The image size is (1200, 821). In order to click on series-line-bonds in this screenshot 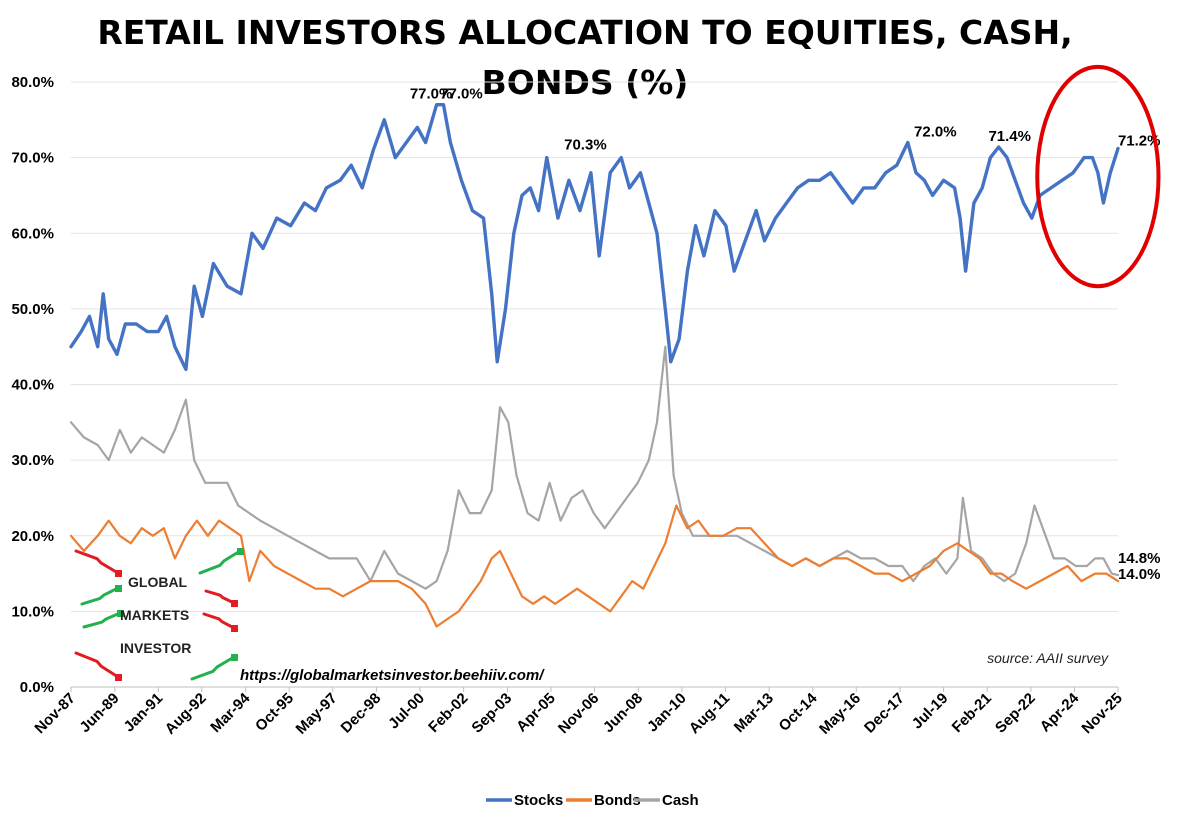, I will do `click(594, 566)`.